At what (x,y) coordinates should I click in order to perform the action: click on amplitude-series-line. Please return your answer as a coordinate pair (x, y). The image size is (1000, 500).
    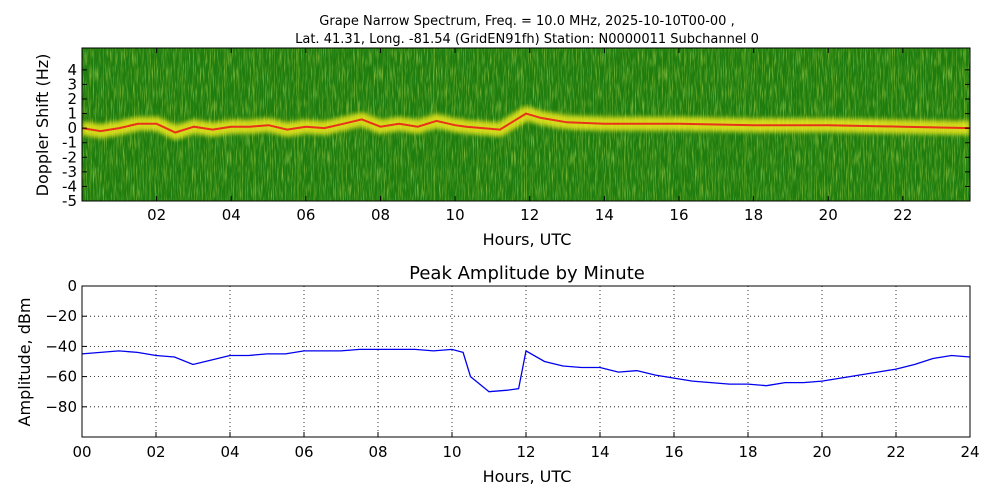
    Looking at the image, I should click on (526, 370).